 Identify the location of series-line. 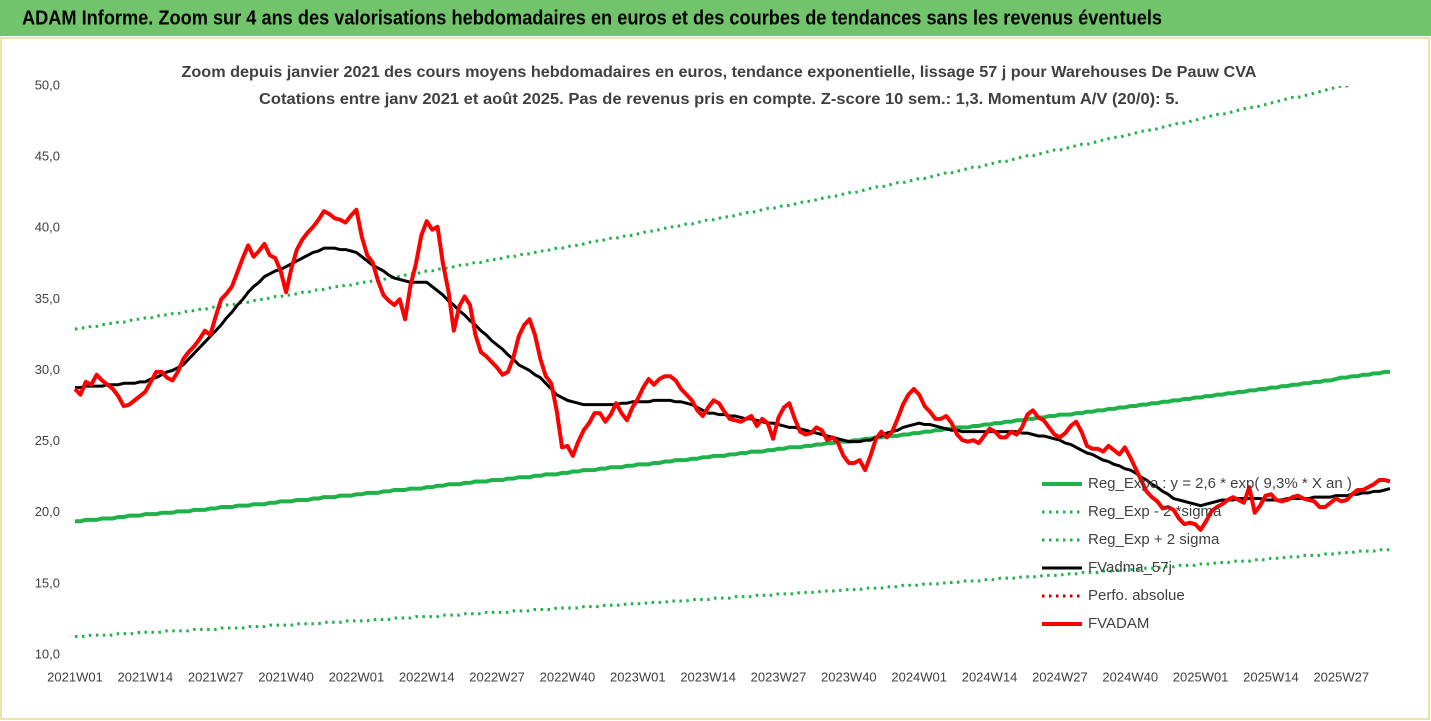
(732, 593).